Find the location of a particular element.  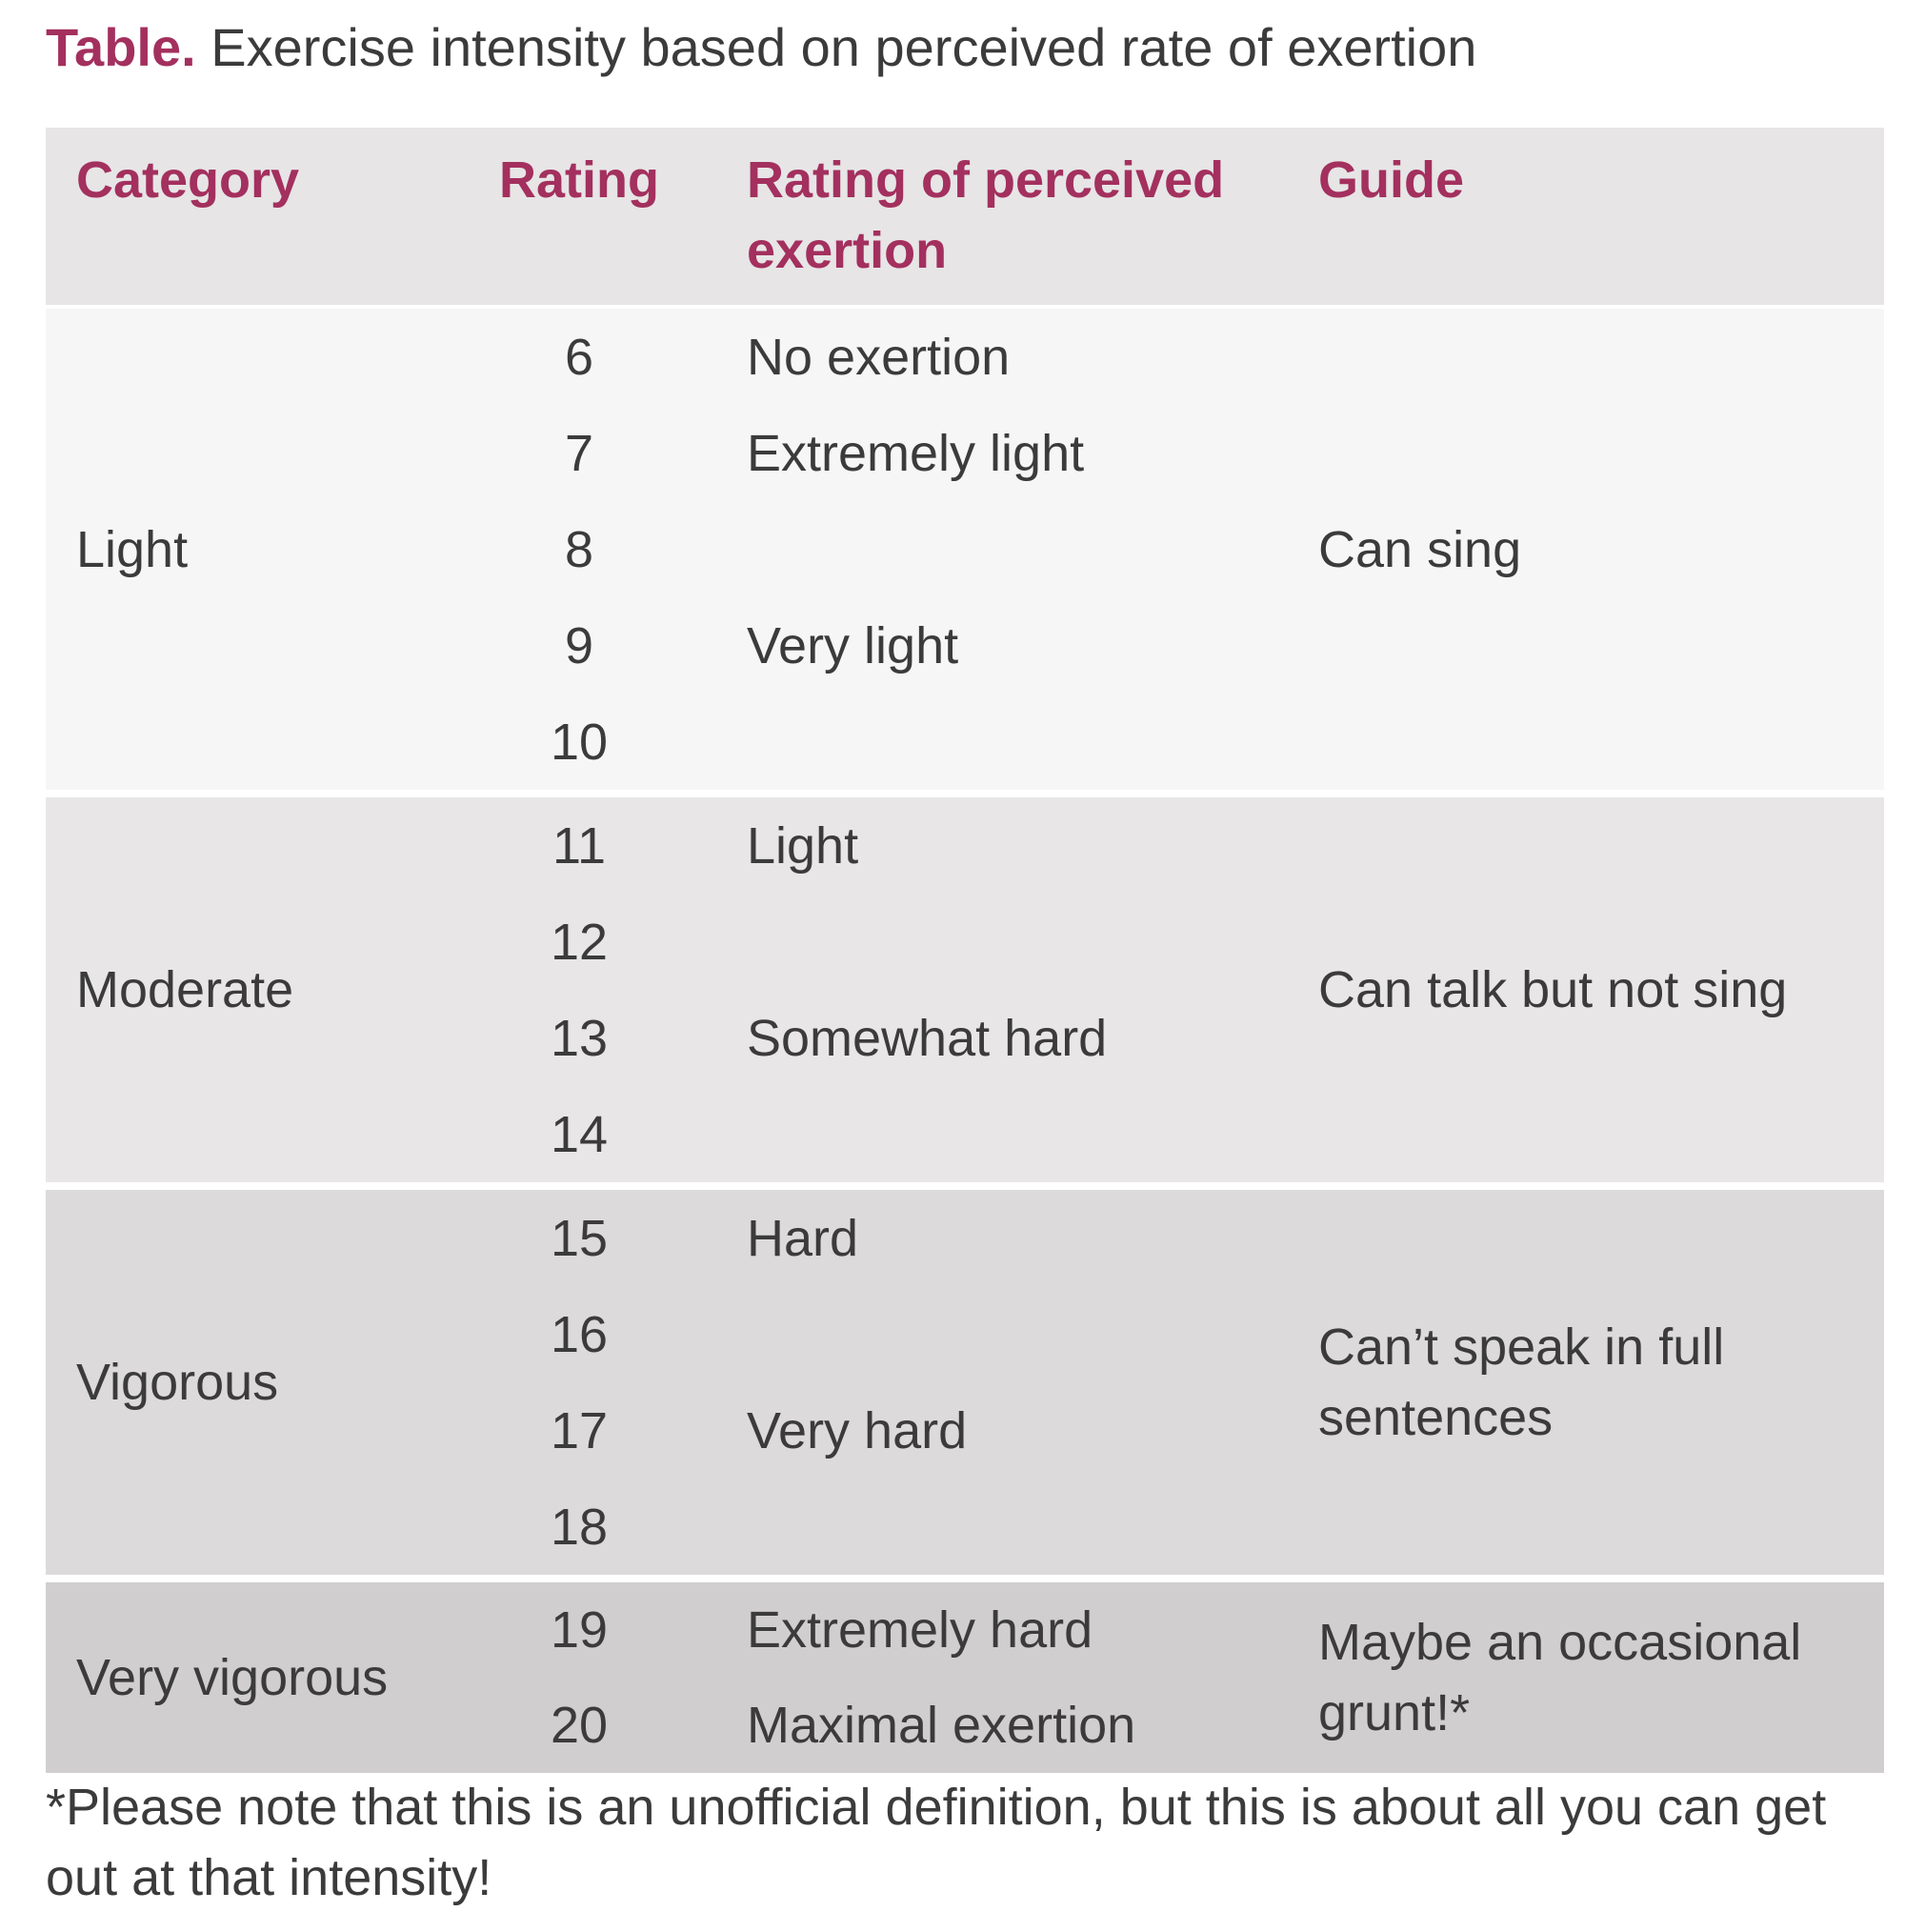

table-row: 13 Somewhat hard is located at coordinates (965, 1038).